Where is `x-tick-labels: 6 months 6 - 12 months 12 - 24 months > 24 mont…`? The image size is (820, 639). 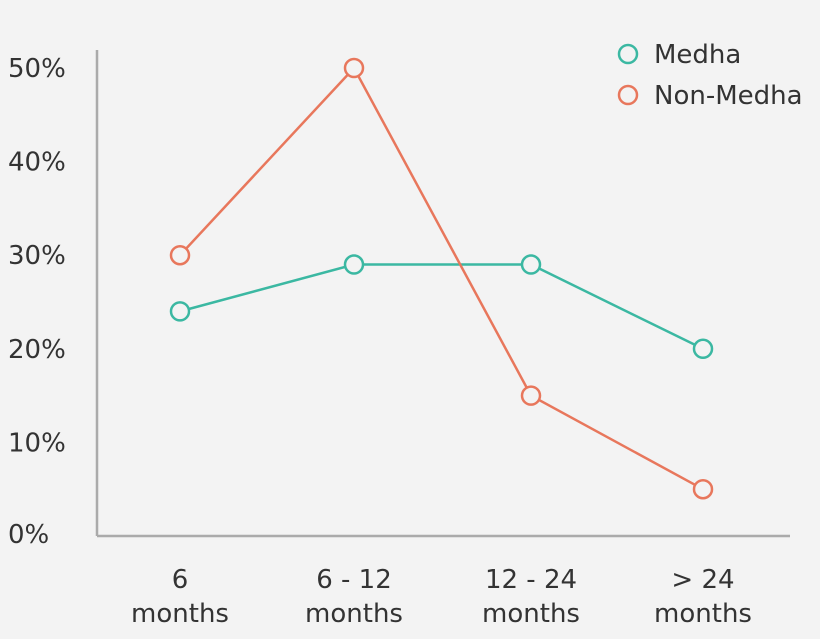
x-tick-labels: 6 months 6 - 12 months 12 - 24 months > 24 mont… is located at coordinates (441, 597).